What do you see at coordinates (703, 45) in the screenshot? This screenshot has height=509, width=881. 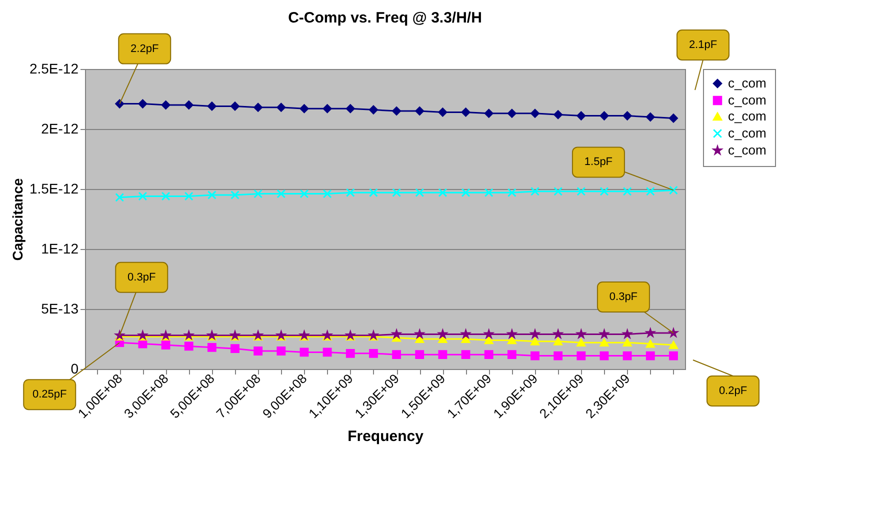 I see `text: 2.1pF` at bounding box center [703, 45].